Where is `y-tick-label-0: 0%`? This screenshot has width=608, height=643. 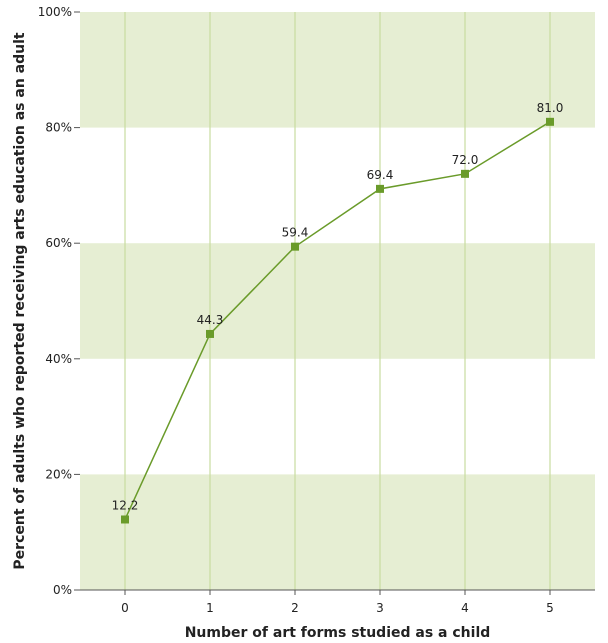
y-tick-label-0: 0% is located at coordinates (62, 590).